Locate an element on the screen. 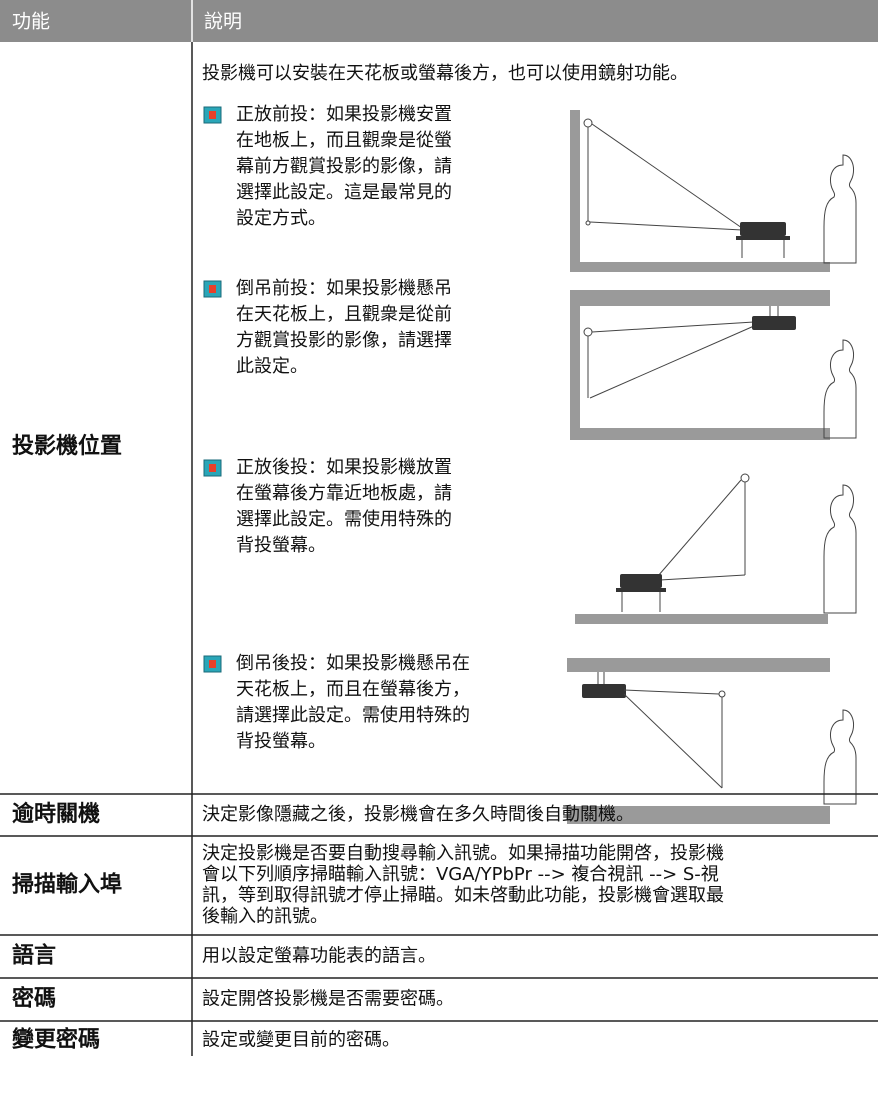  row-text: 設定開啓投影機是否需要密碼。 is located at coordinates (328, 999).